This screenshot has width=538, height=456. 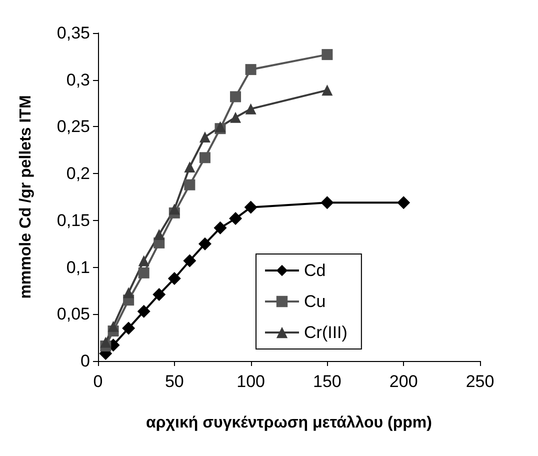 What do you see at coordinates (250, 381) in the screenshot?
I see `x-tick-label: 100` at bounding box center [250, 381].